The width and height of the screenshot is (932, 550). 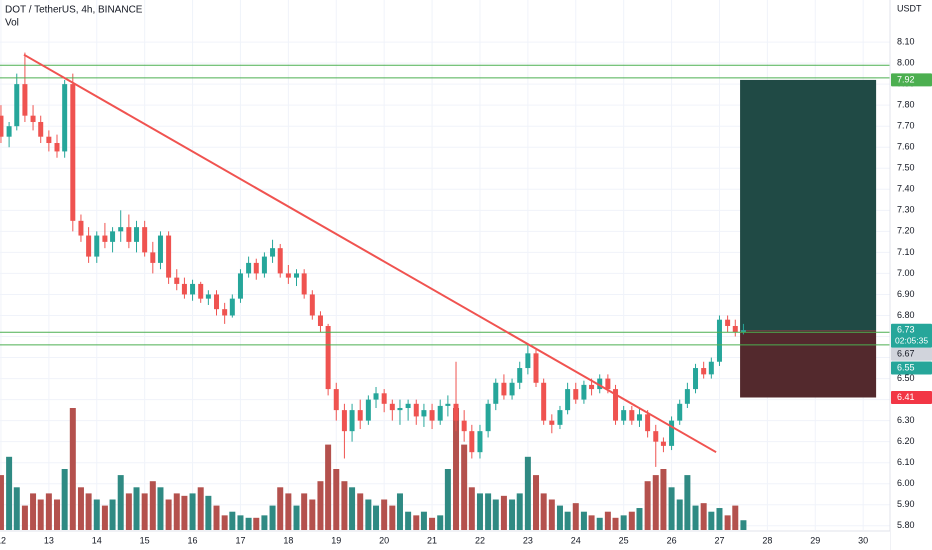 What do you see at coordinates (909, 8) in the screenshot?
I see `y-axis-label: USDT` at bounding box center [909, 8].